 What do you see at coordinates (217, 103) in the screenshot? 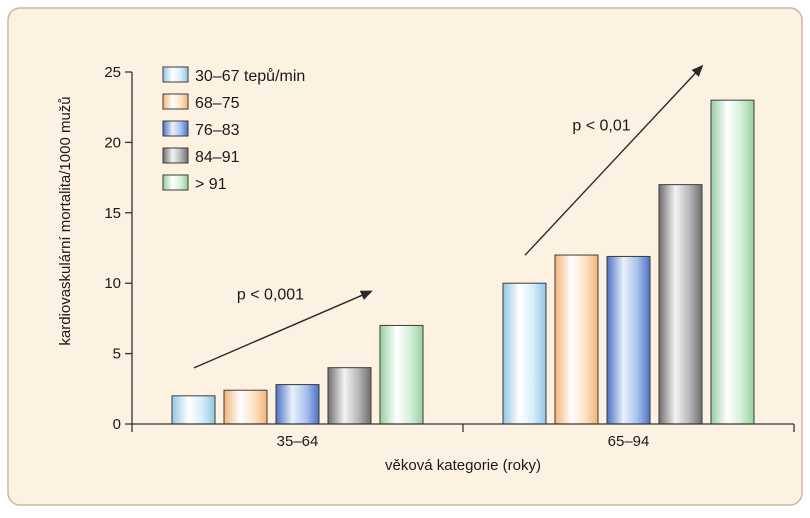
I see `legend-label: 68–75` at bounding box center [217, 103].